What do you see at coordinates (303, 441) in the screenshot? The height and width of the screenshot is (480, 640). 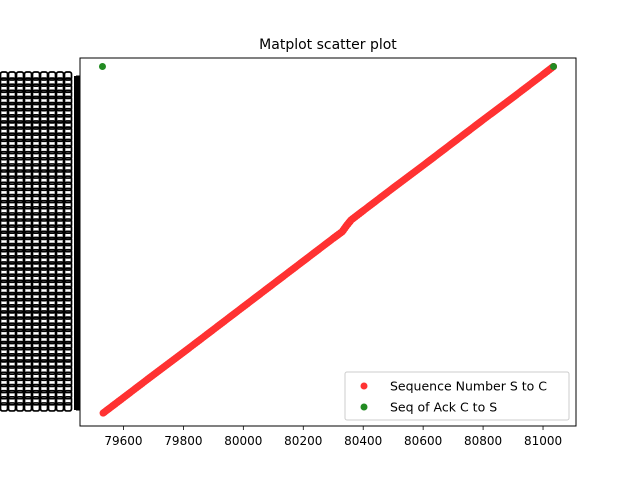 I see `x-tick-label: 80200` at bounding box center [303, 441].